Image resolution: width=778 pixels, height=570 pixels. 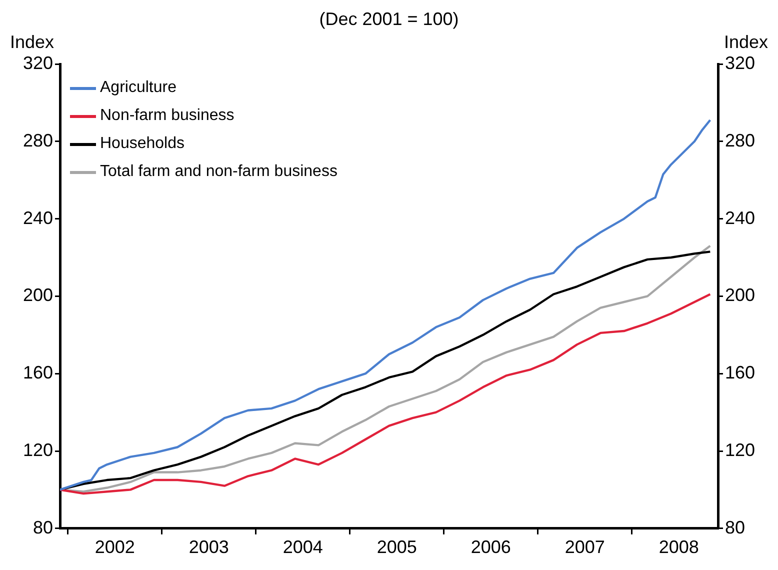 What do you see at coordinates (37, 218) in the screenshot?
I see `y-tick-label: 240` at bounding box center [37, 218].